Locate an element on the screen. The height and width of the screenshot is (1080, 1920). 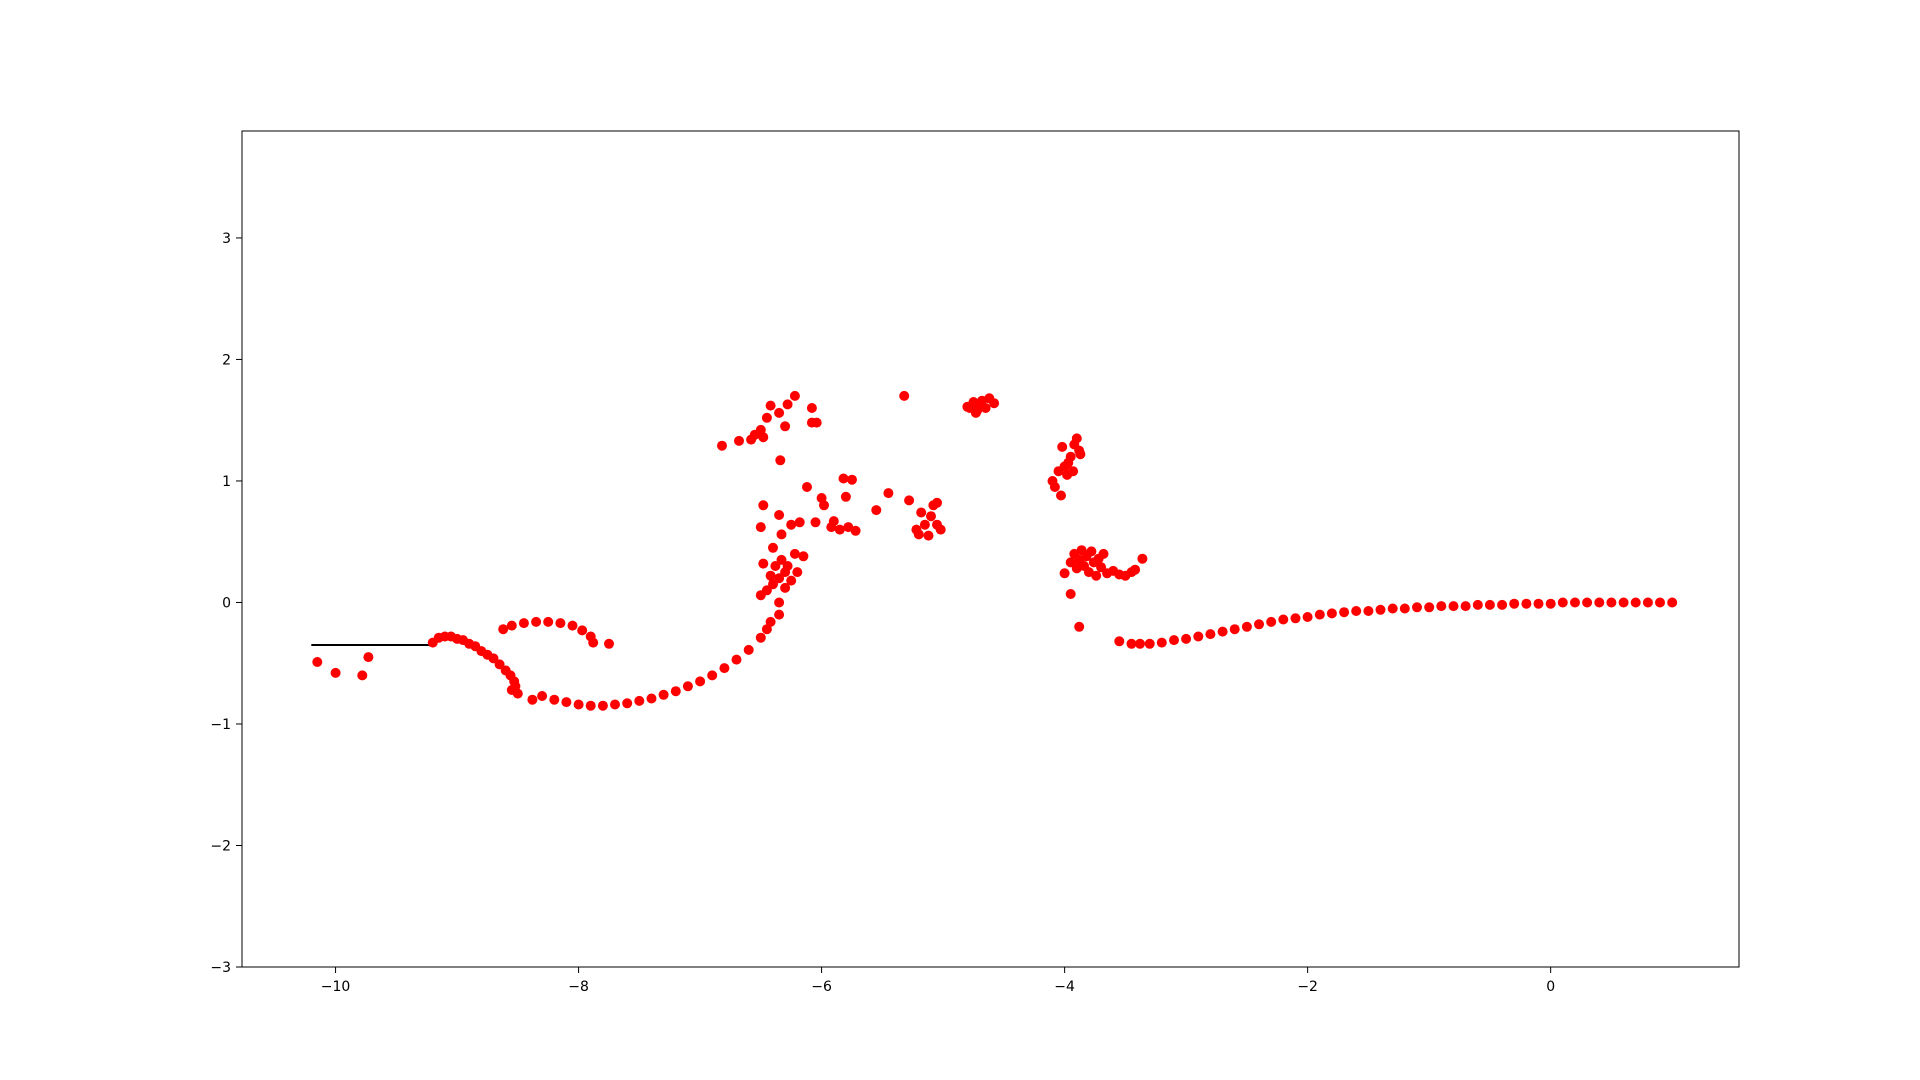
y-tick-label: 2 is located at coordinates (226, 360).